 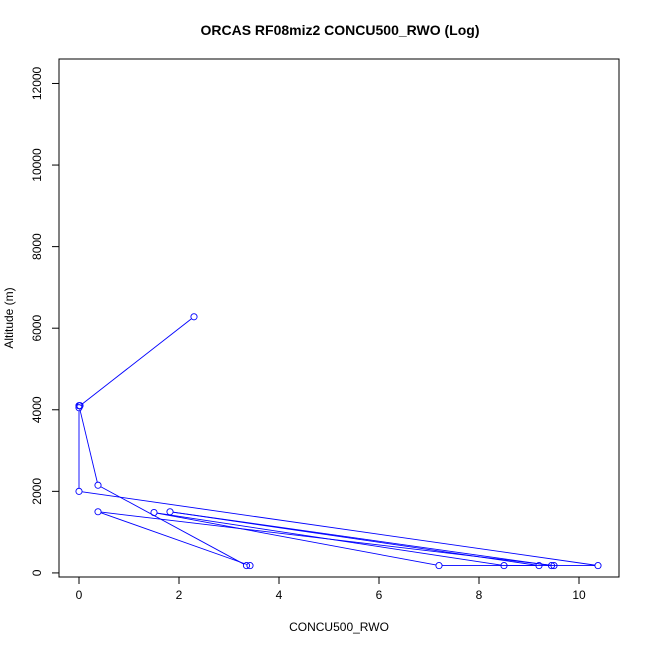 What do you see at coordinates (279, 595) in the screenshot?
I see `x-tick-label: 4` at bounding box center [279, 595].